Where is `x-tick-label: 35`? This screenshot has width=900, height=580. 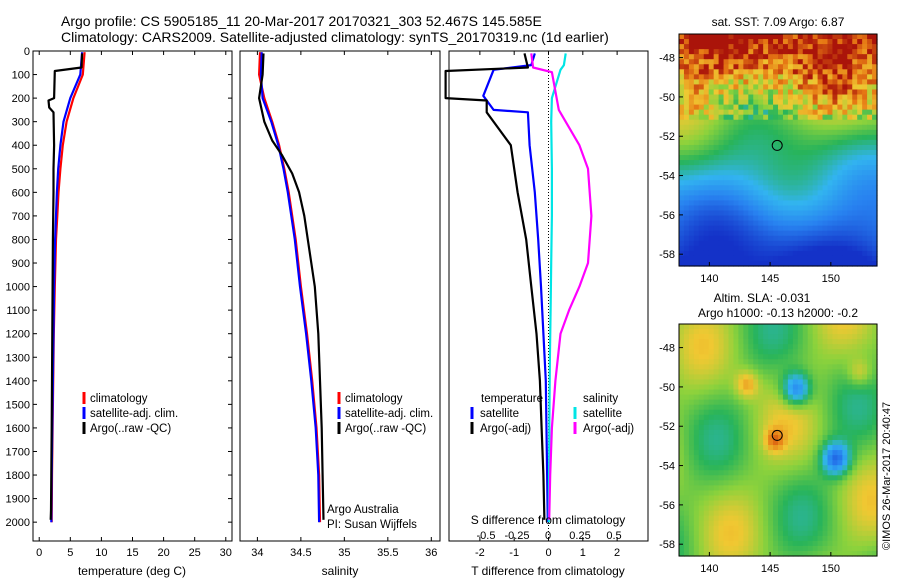
x-tick-label: 35 is located at coordinates (344, 553).